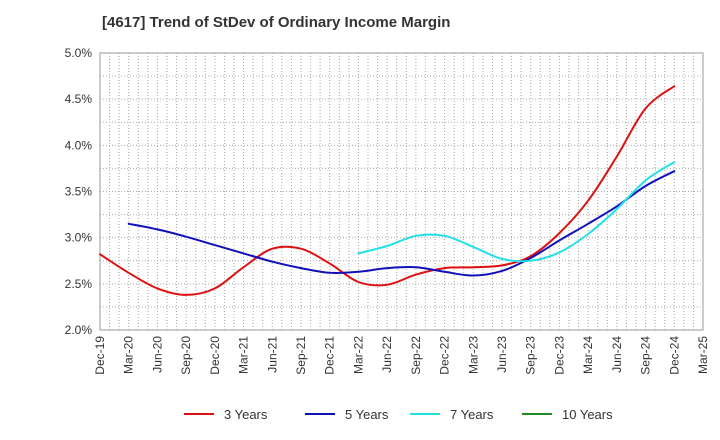 The height and width of the screenshot is (440, 720). What do you see at coordinates (79, 99) in the screenshot?
I see `y-tick-label: 4.5%` at bounding box center [79, 99].